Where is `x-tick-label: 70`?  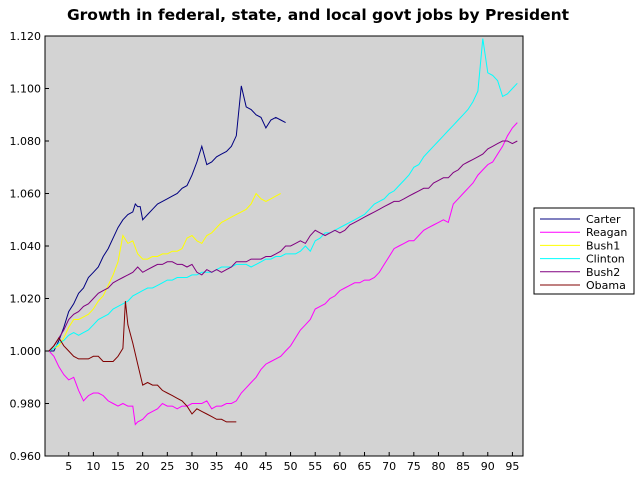
x-tick-label: 70 is located at coordinates (389, 466).